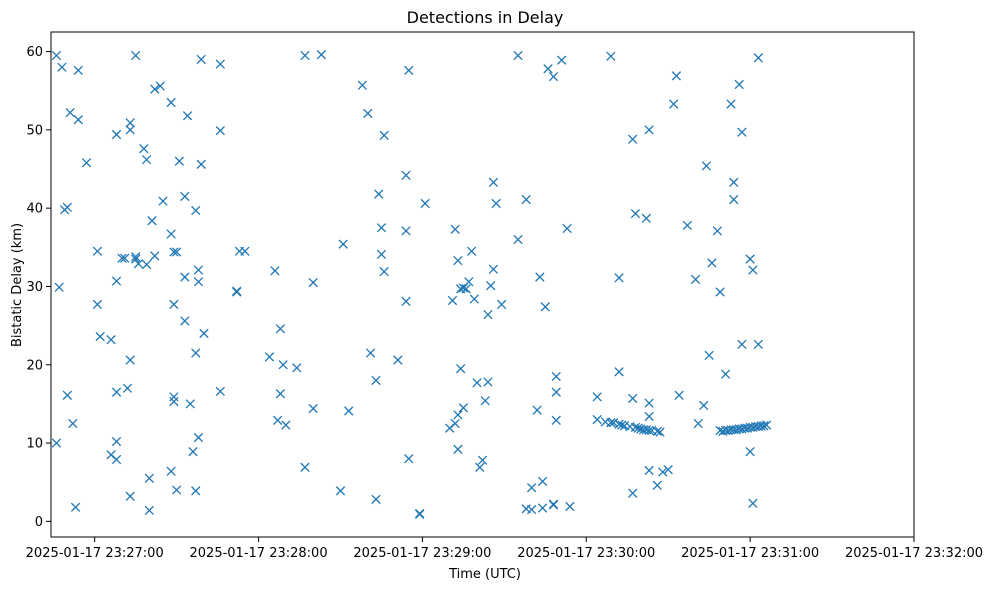  Describe the element at coordinates (914, 553) in the screenshot. I see `x-tick-label: 2025-01-17 23:32:00` at that location.